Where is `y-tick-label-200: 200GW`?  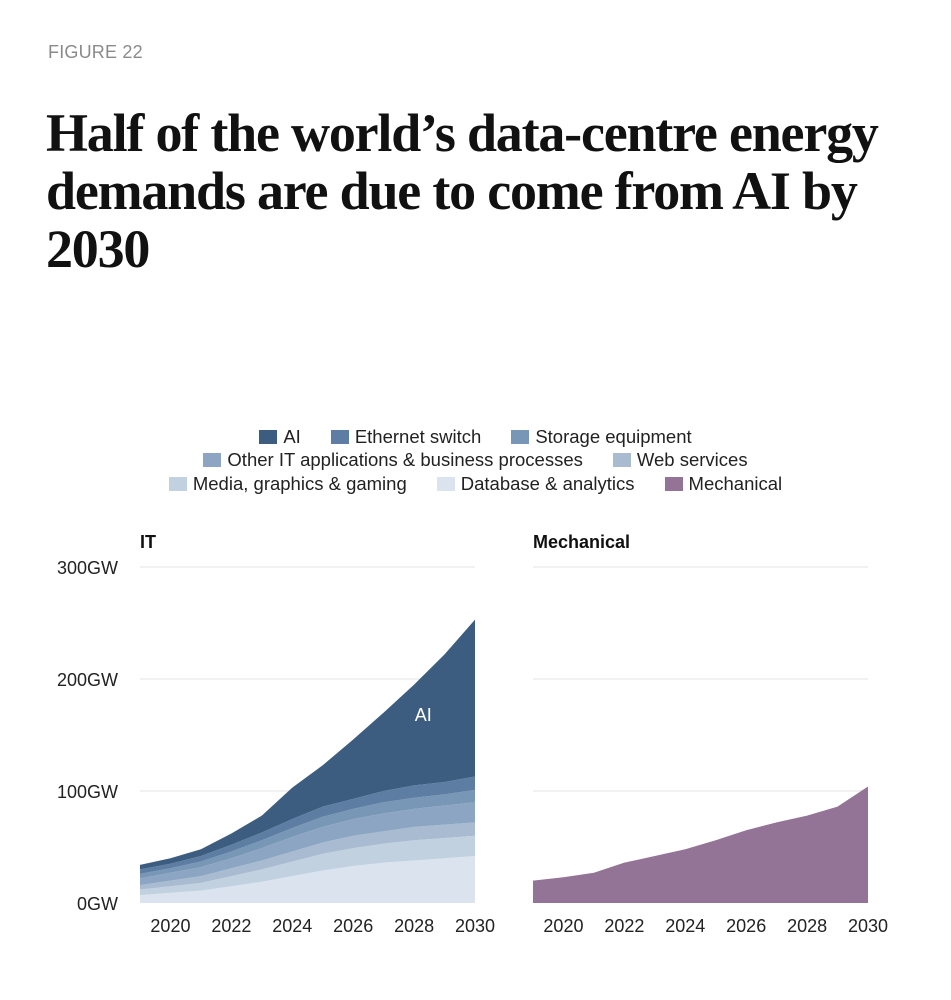
y-tick-label-200: 200GW is located at coordinates (87, 680).